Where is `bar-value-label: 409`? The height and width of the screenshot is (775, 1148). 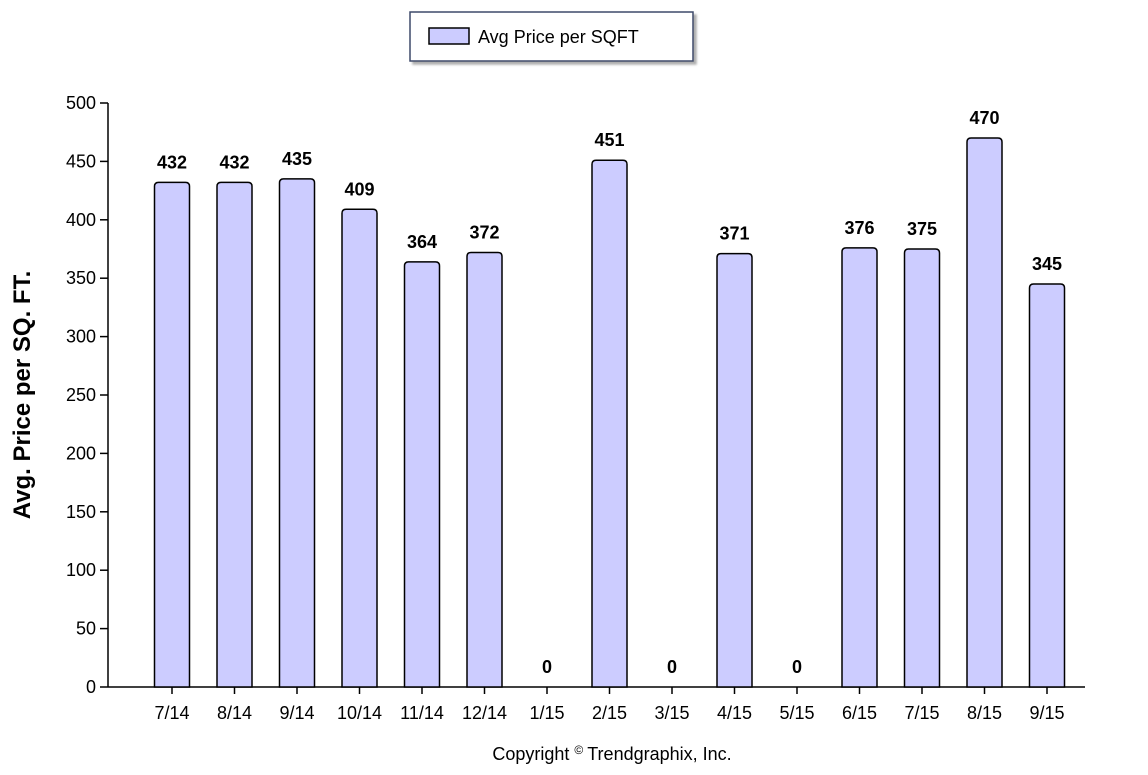
bar-value-label: 409 is located at coordinates (359, 189).